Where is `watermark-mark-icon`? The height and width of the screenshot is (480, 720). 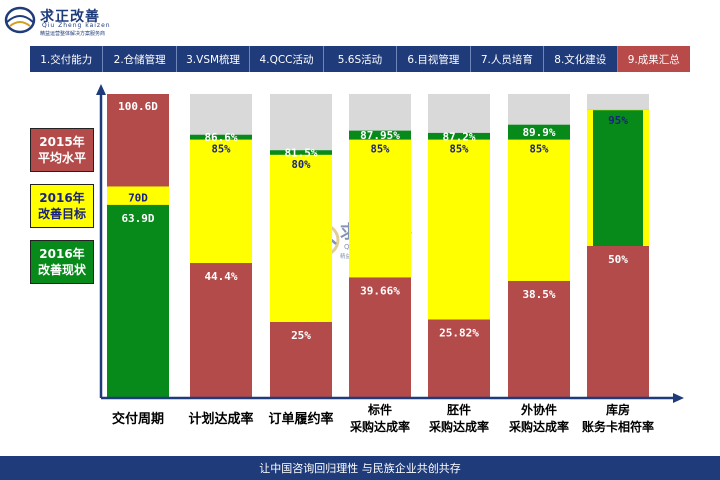 watermark-mark-icon is located at coordinates (318, 240).